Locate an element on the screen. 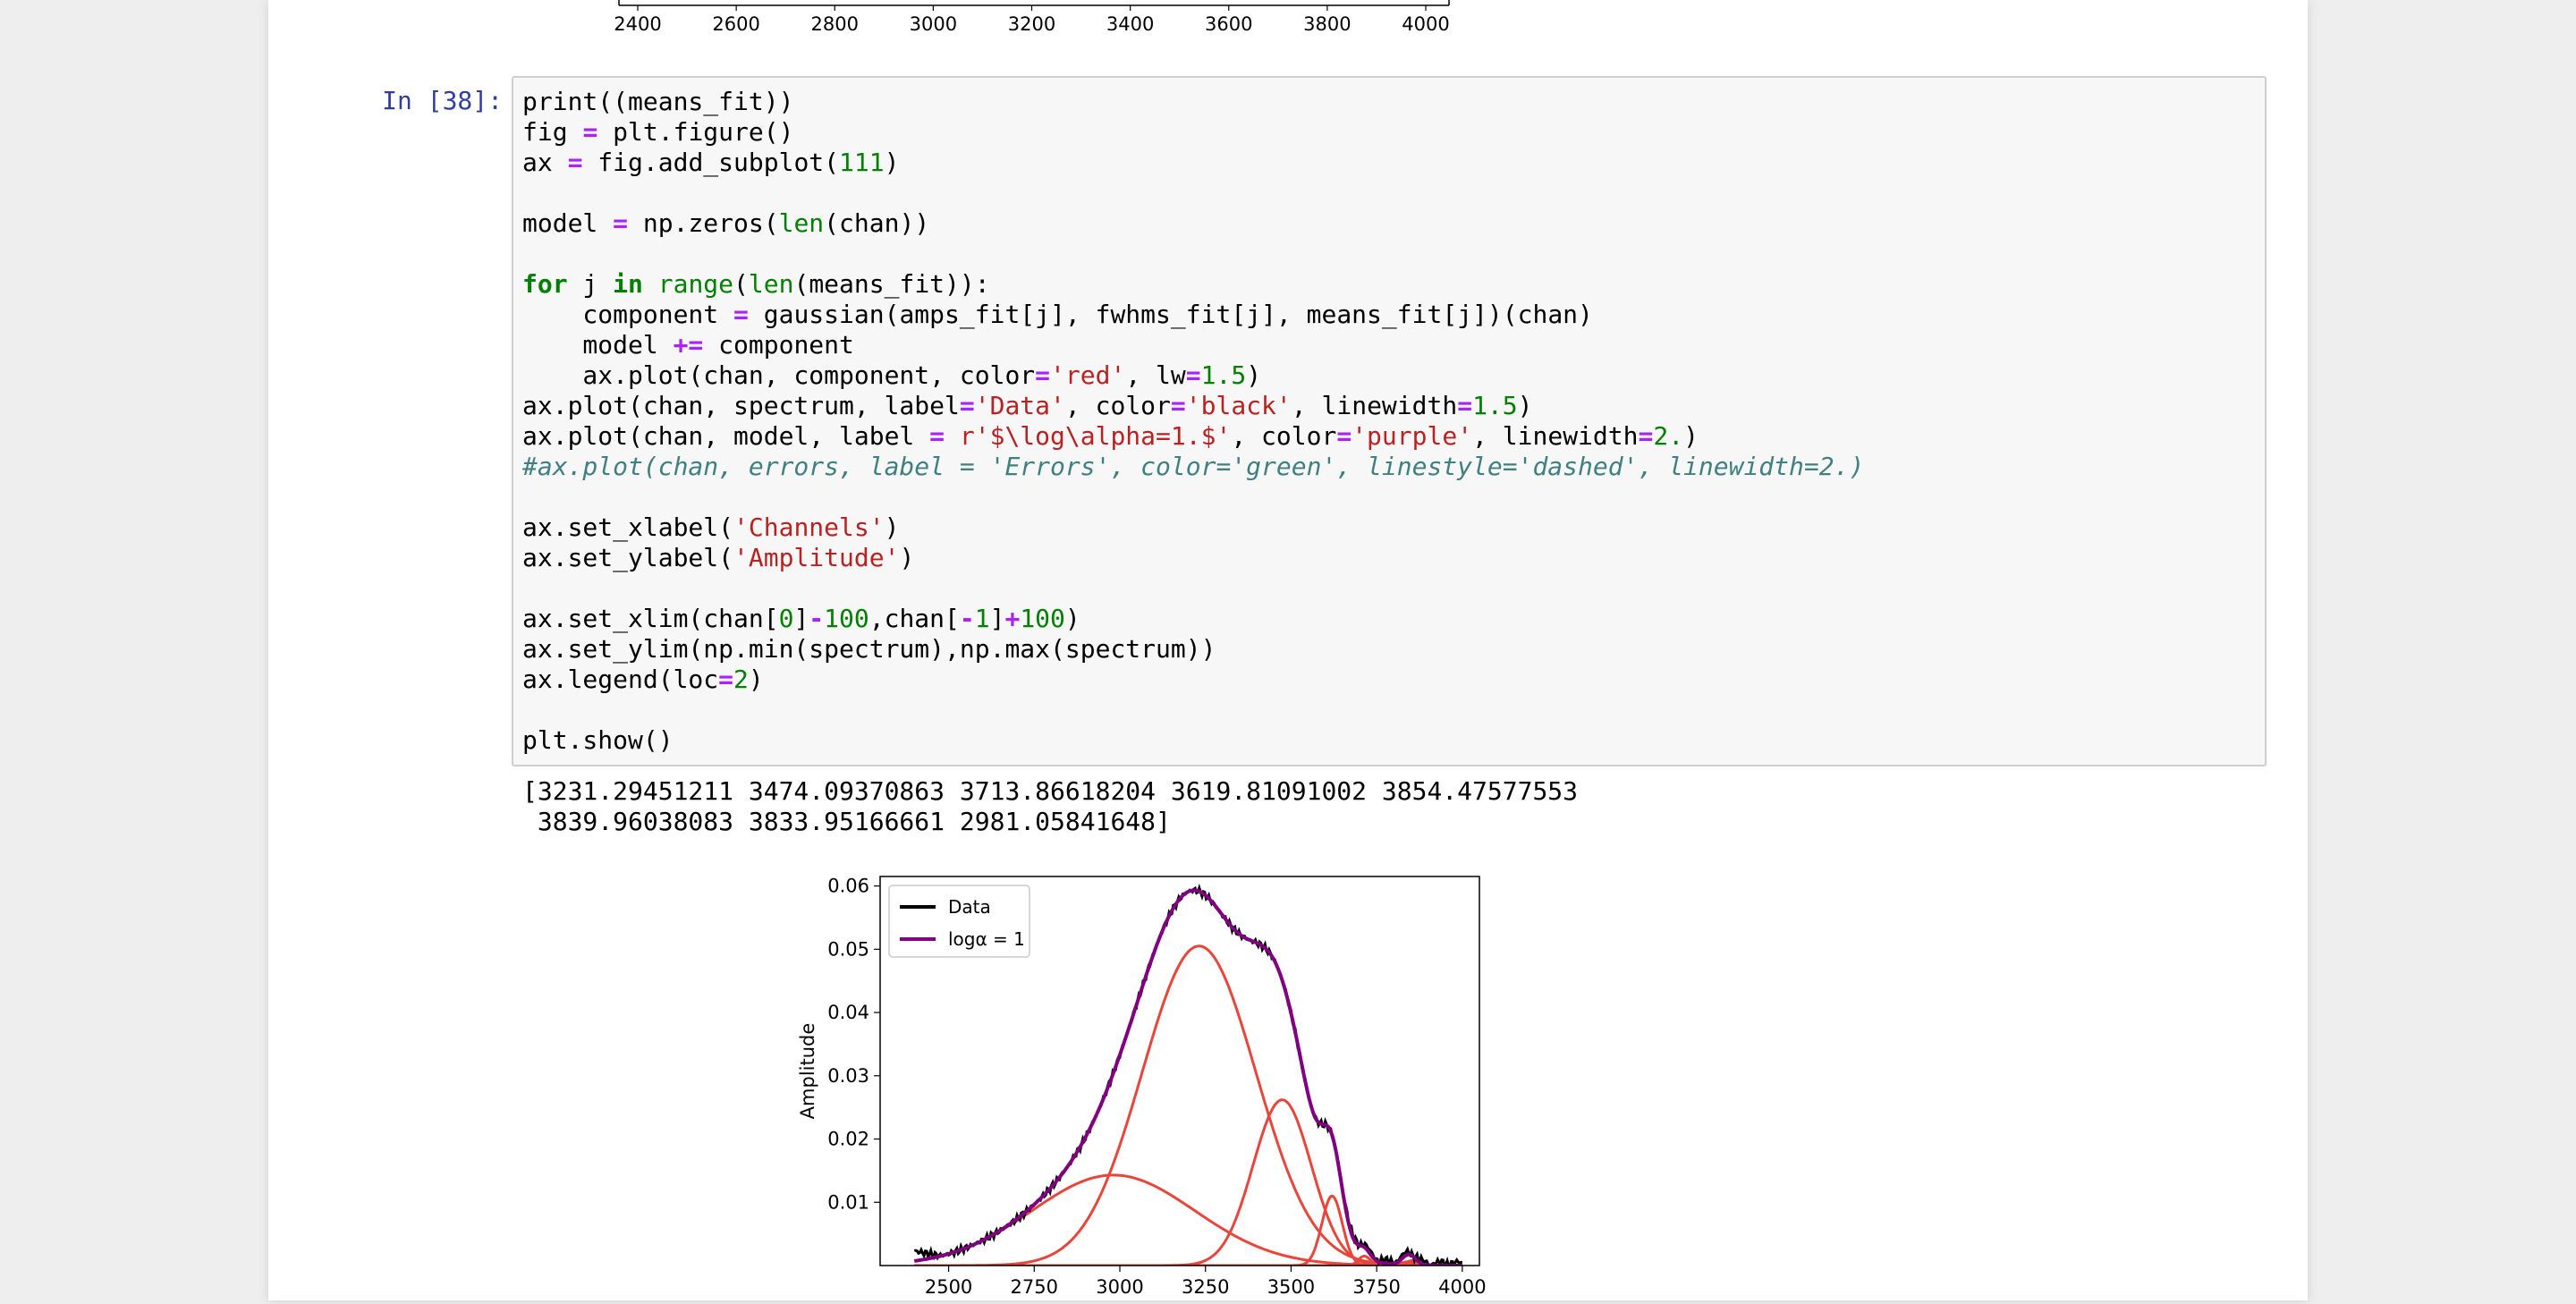 The image size is (2576, 1304). code-token: in is located at coordinates (628, 284).